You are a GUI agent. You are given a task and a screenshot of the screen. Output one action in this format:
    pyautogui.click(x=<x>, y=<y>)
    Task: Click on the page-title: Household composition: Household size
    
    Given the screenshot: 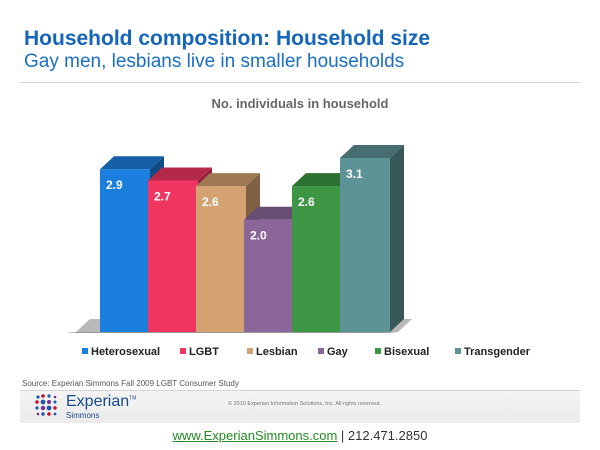 What is the action you would take?
    pyautogui.click(x=227, y=38)
    